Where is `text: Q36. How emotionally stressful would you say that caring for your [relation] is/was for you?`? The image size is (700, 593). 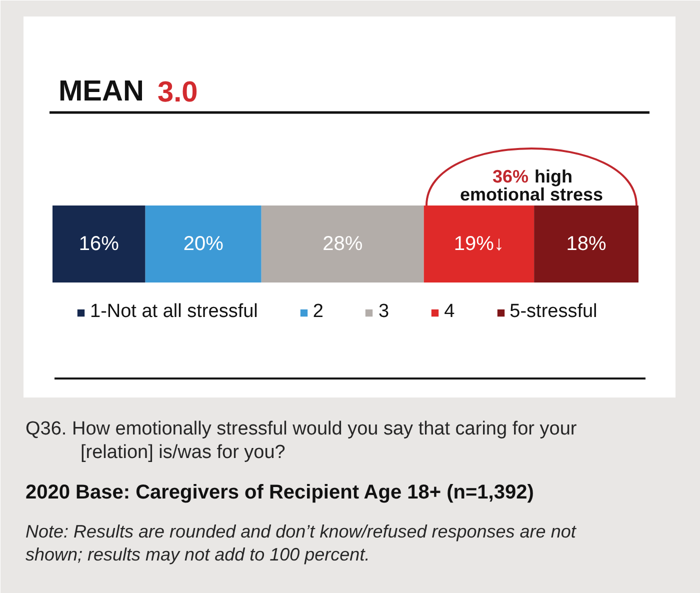
text: Q36. How emotionally stressful would you say that caring for your [relation] is/was for you? is located at coordinates (302, 440).